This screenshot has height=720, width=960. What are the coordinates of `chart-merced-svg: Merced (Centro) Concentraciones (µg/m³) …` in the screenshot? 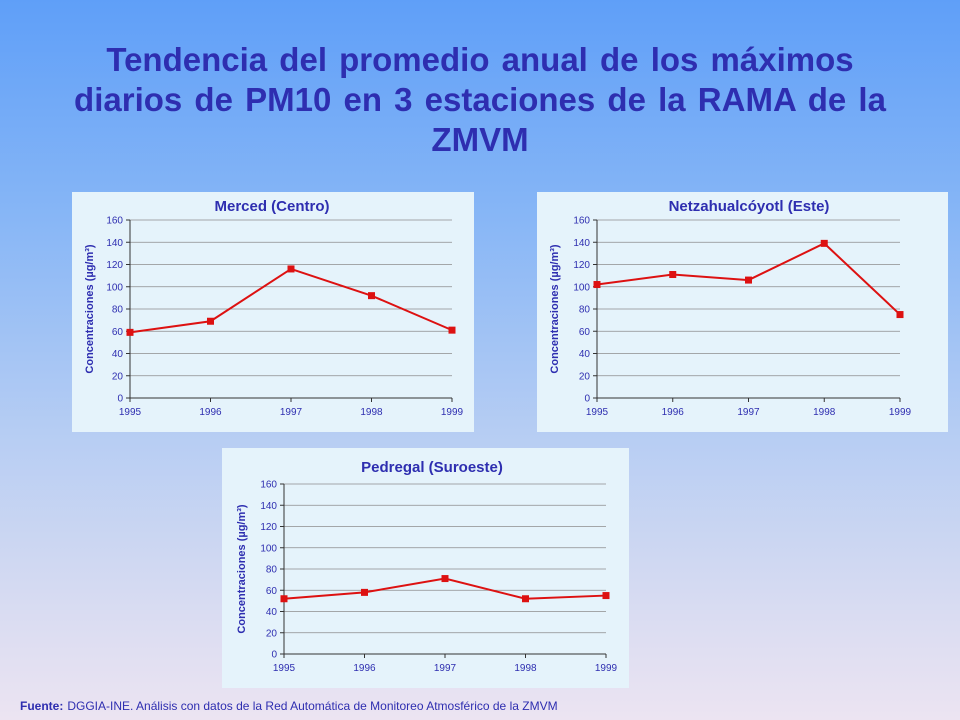 It's located at (274, 308).